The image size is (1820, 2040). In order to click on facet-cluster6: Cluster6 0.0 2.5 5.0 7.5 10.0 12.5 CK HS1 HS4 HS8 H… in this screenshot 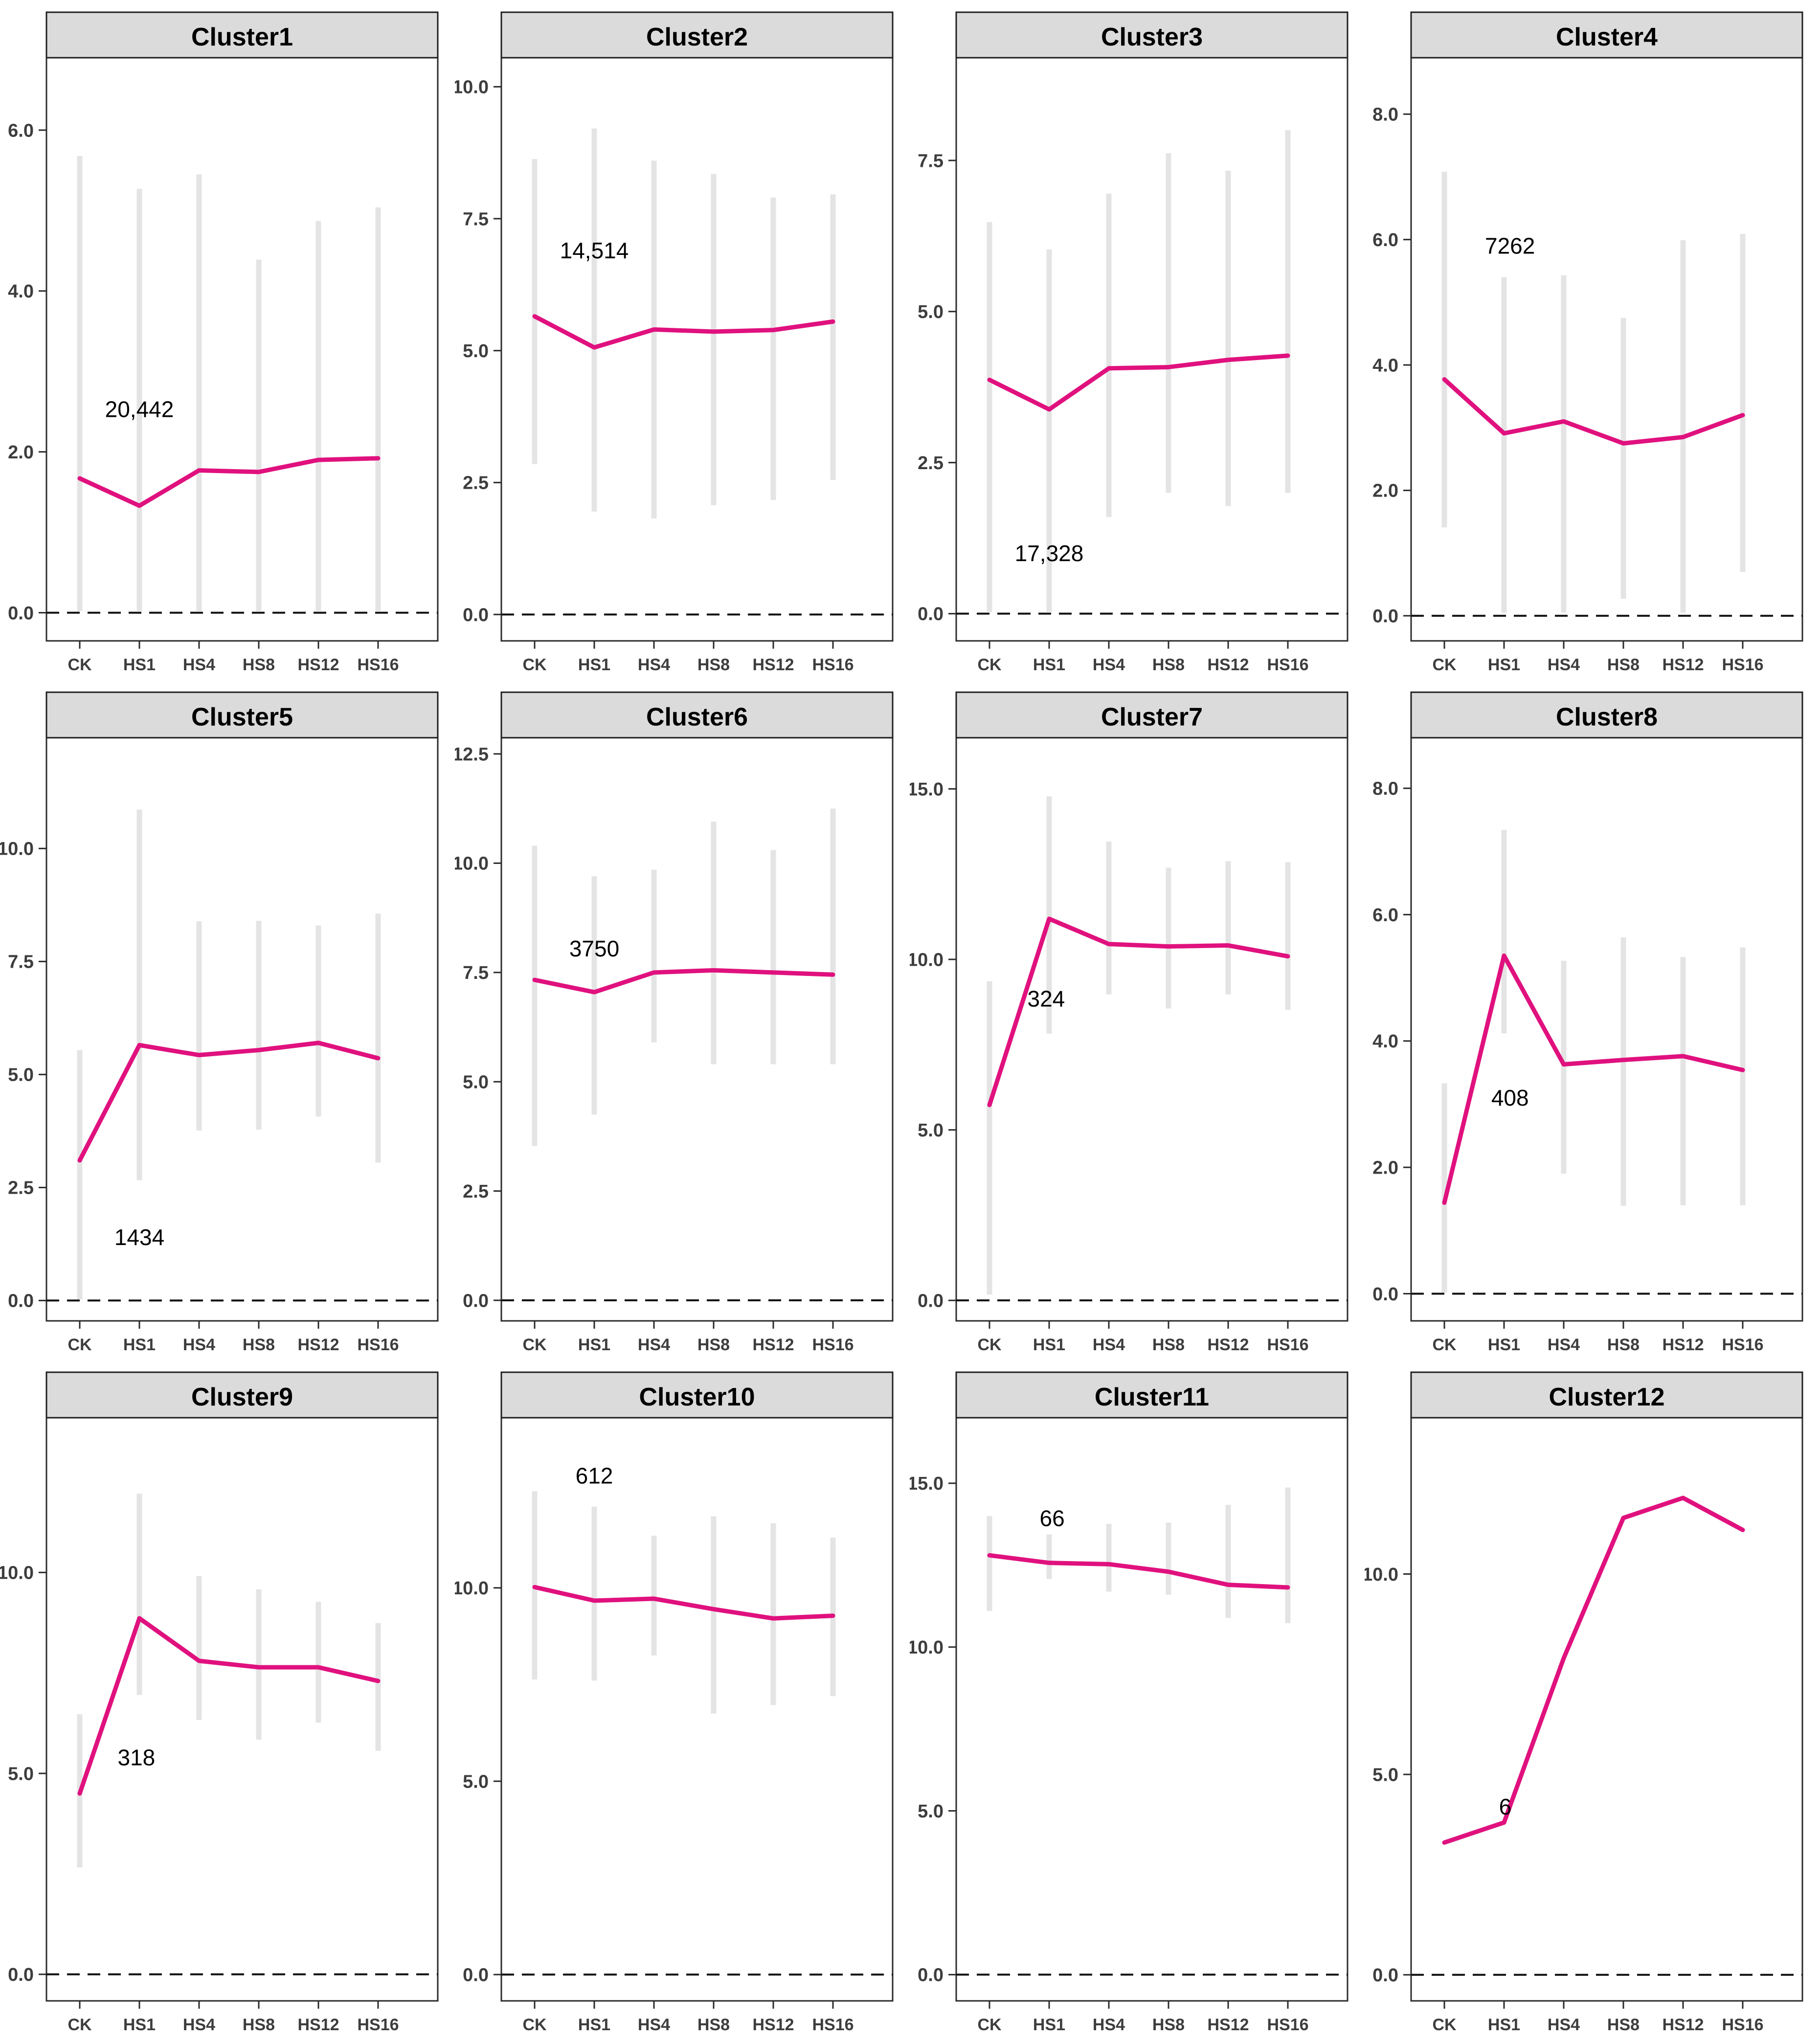, I will do `click(682, 1020)`.